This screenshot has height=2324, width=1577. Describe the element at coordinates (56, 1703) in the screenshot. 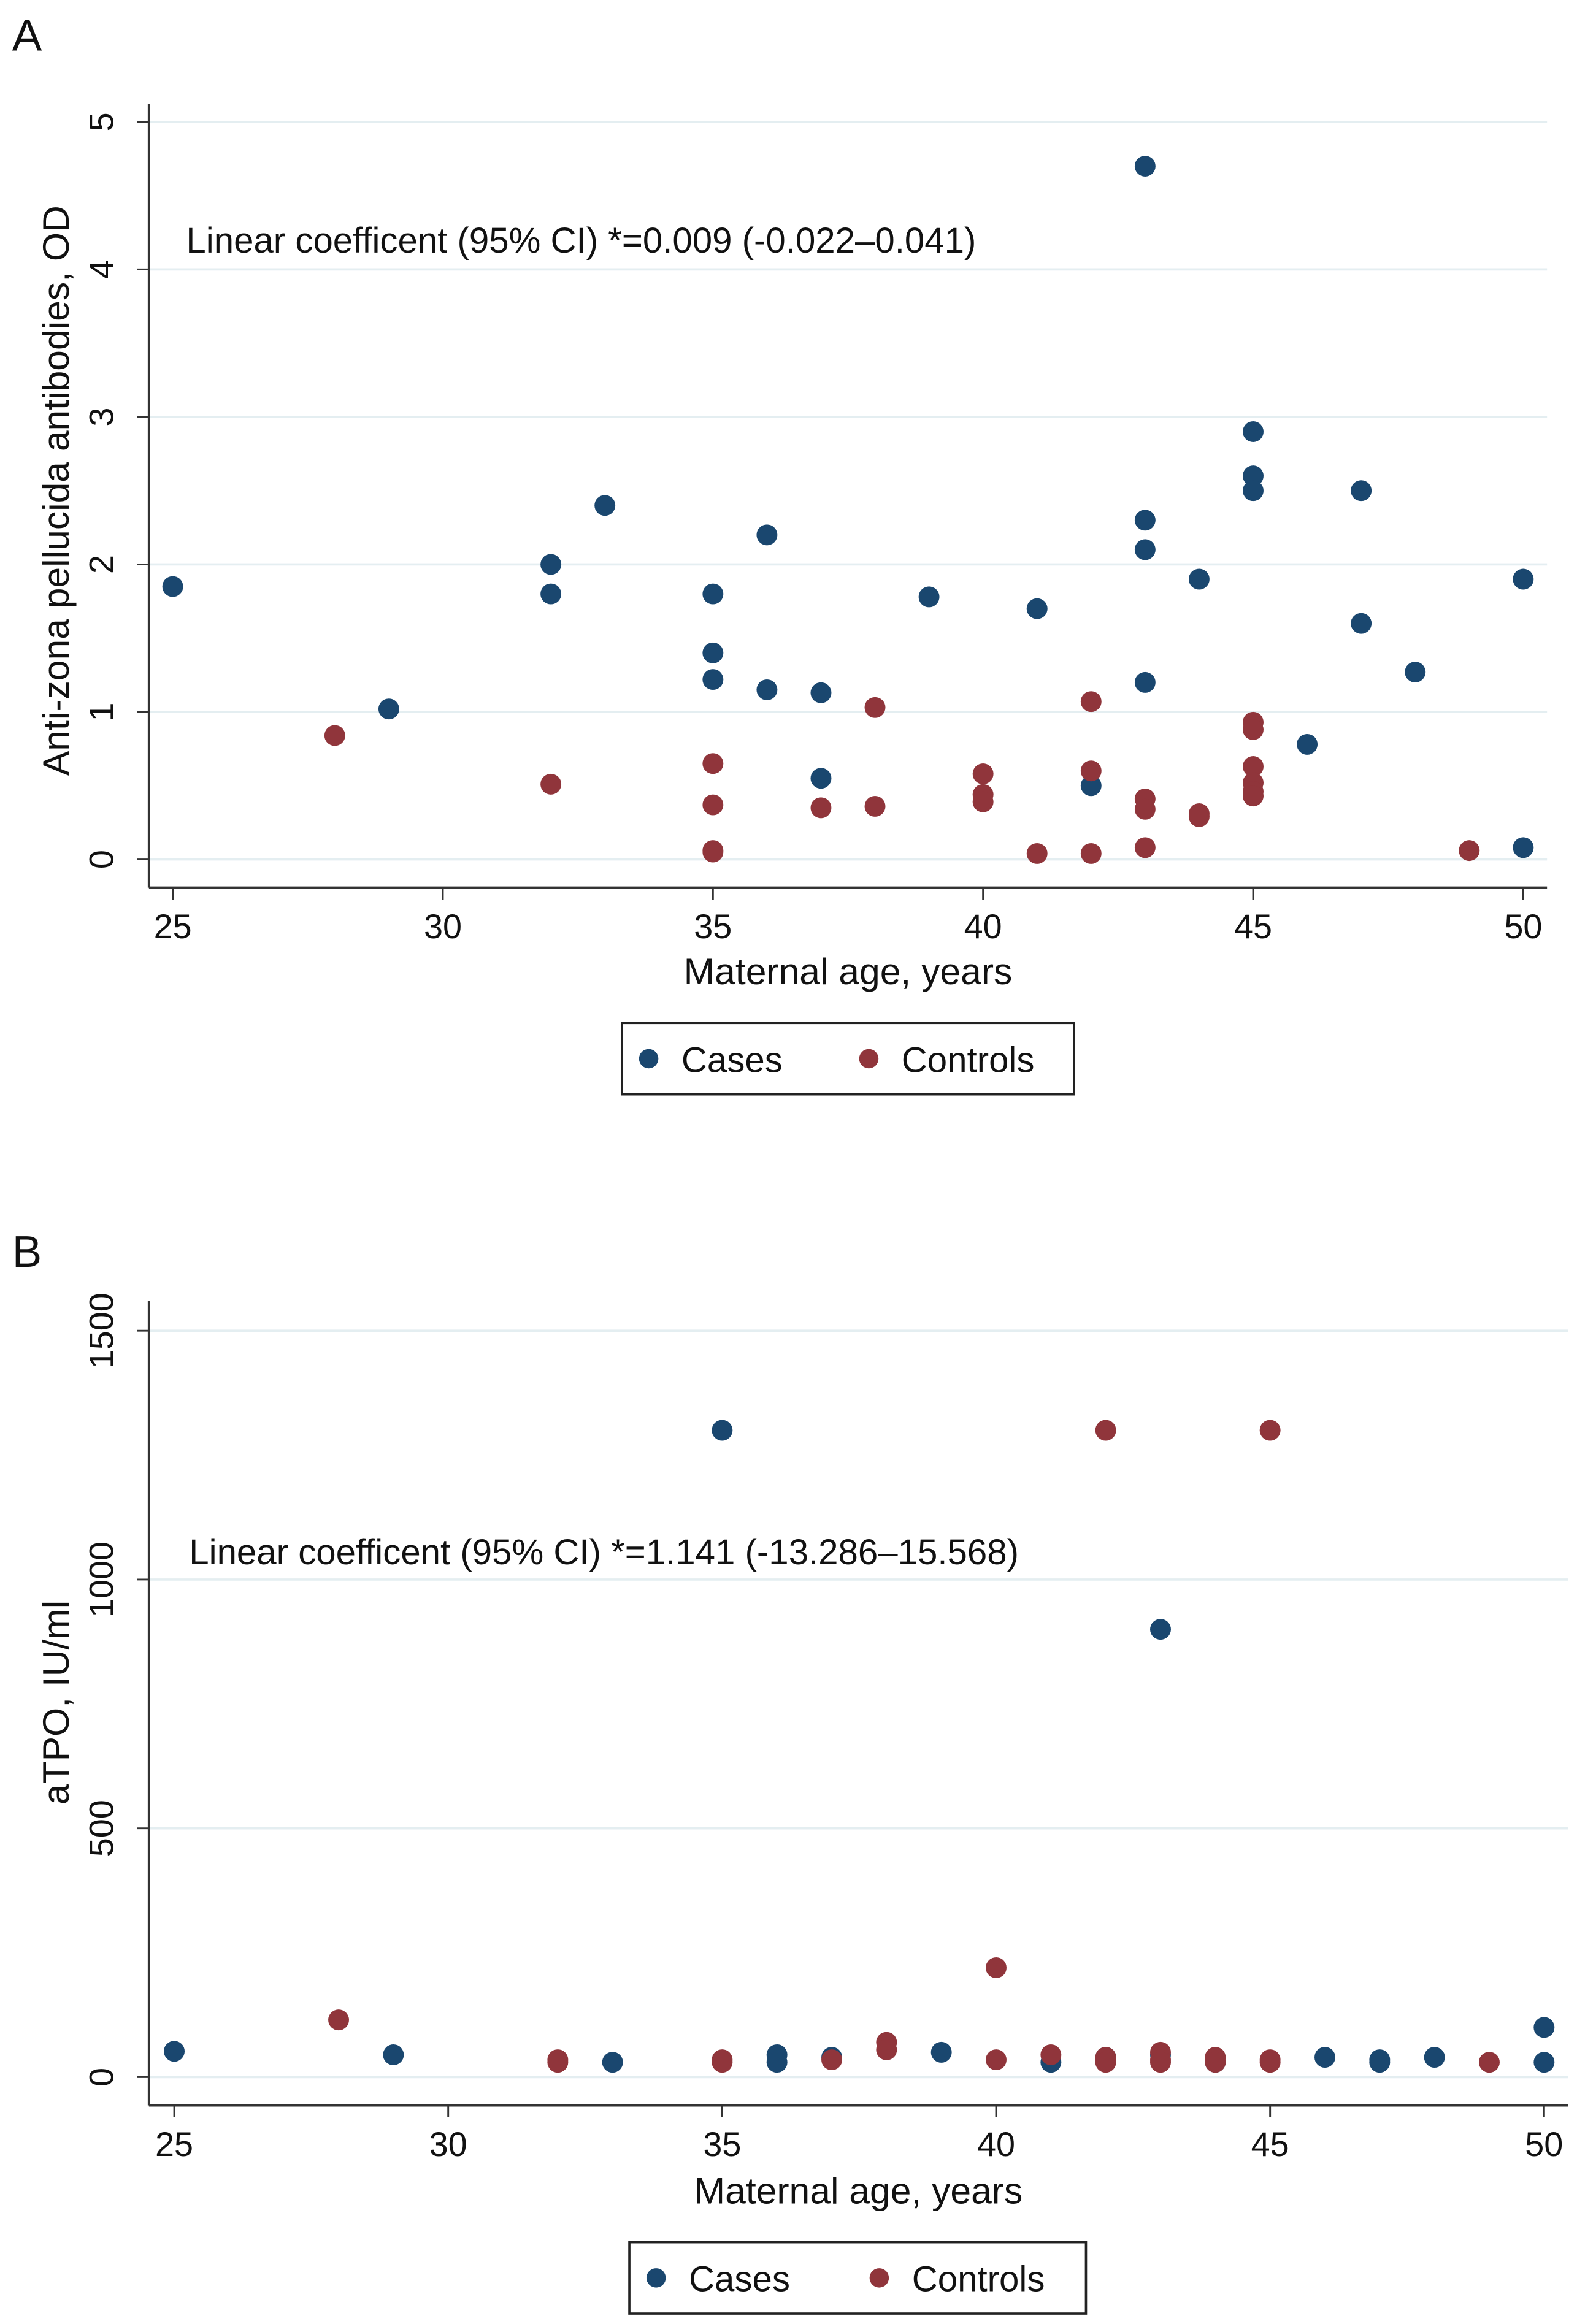

I see `y-axis-label-b: aTPO, IU/ml` at that location.